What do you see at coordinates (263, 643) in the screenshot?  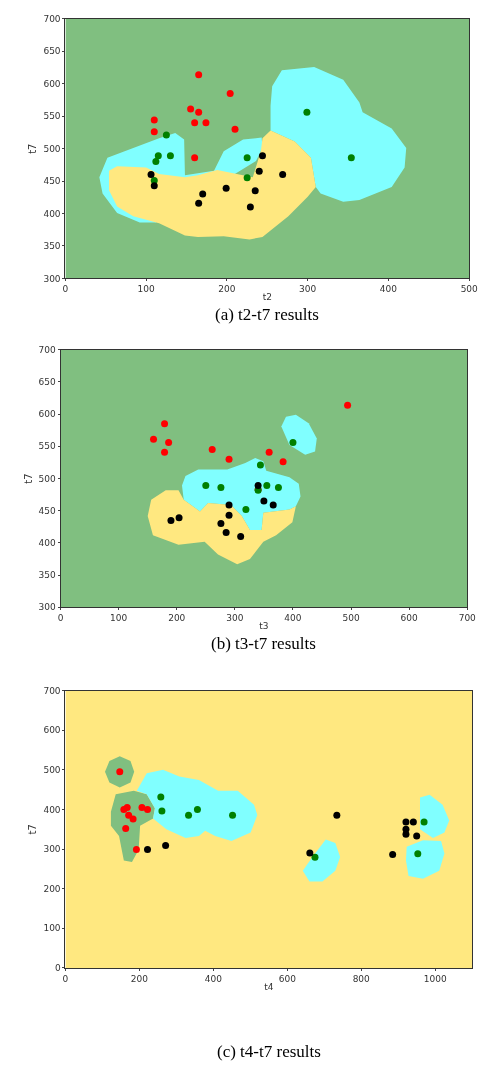 I see `text: (b) t3-t7 results` at bounding box center [263, 643].